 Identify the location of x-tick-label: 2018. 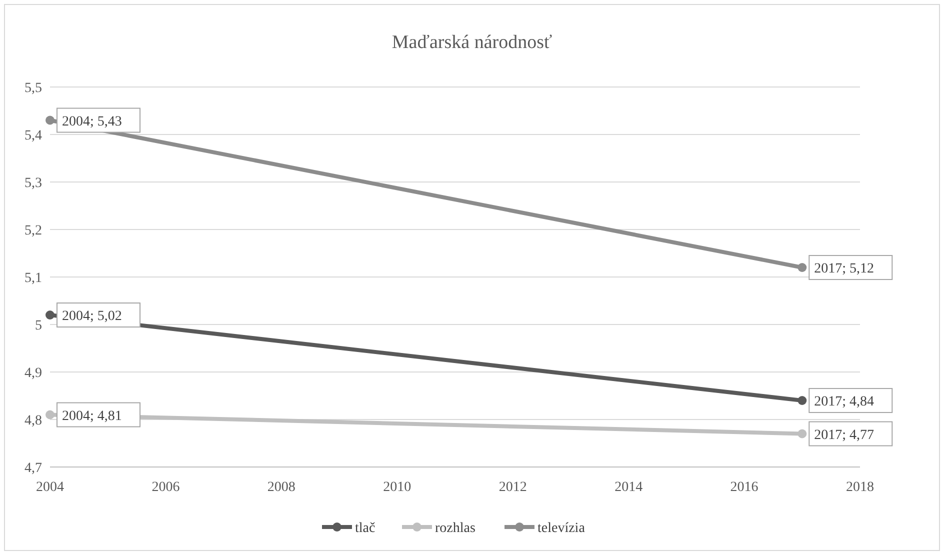
(860, 487).